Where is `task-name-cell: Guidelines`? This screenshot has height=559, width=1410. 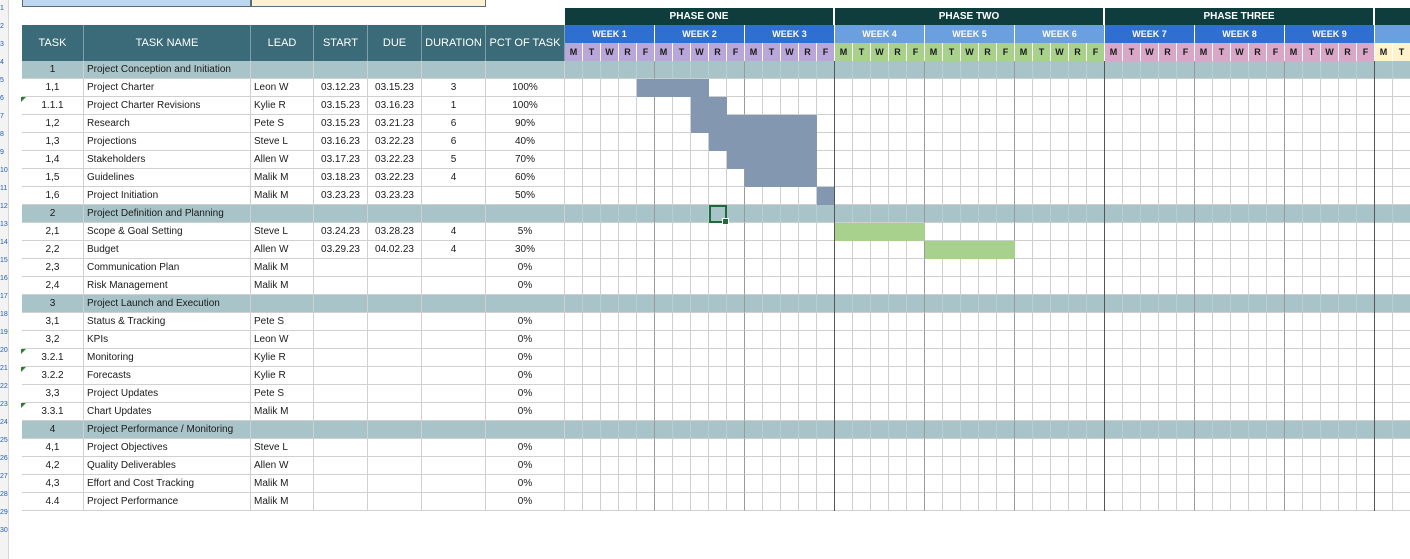 task-name-cell: Guidelines is located at coordinates (167, 178).